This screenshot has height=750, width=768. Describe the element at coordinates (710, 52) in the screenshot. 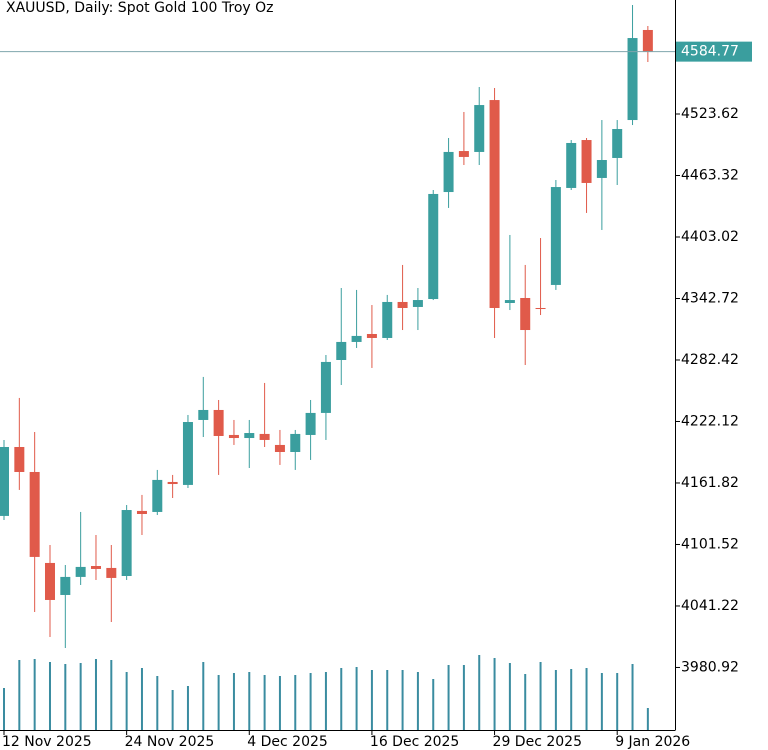

I see `price-label: 4584.77` at that location.